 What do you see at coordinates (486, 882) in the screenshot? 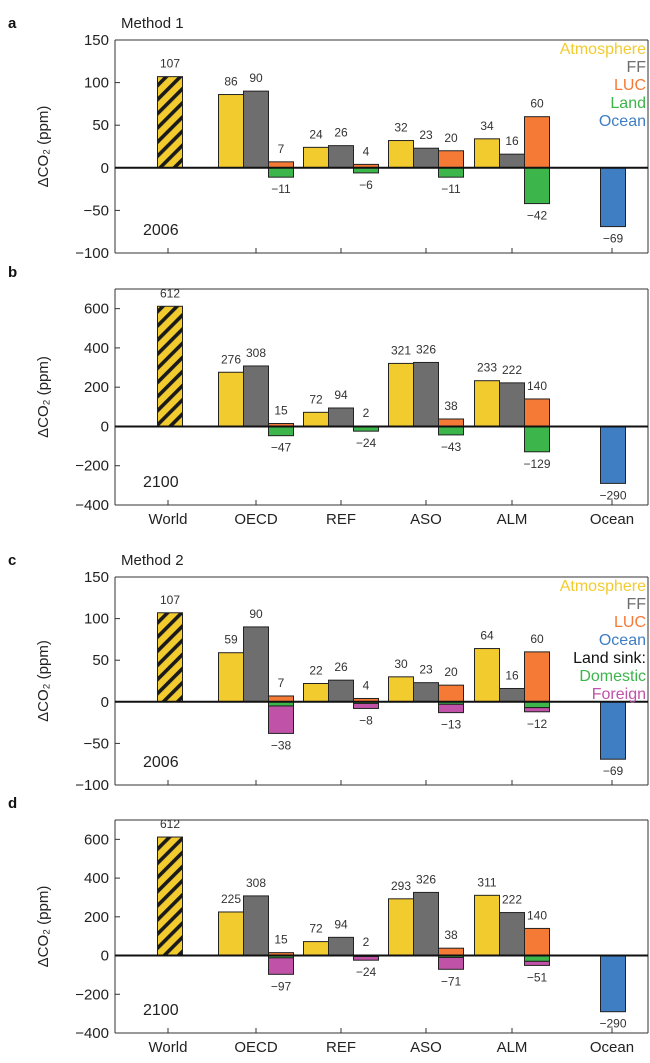
I see `atmosphere-value-label: 311` at bounding box center [486, 882].